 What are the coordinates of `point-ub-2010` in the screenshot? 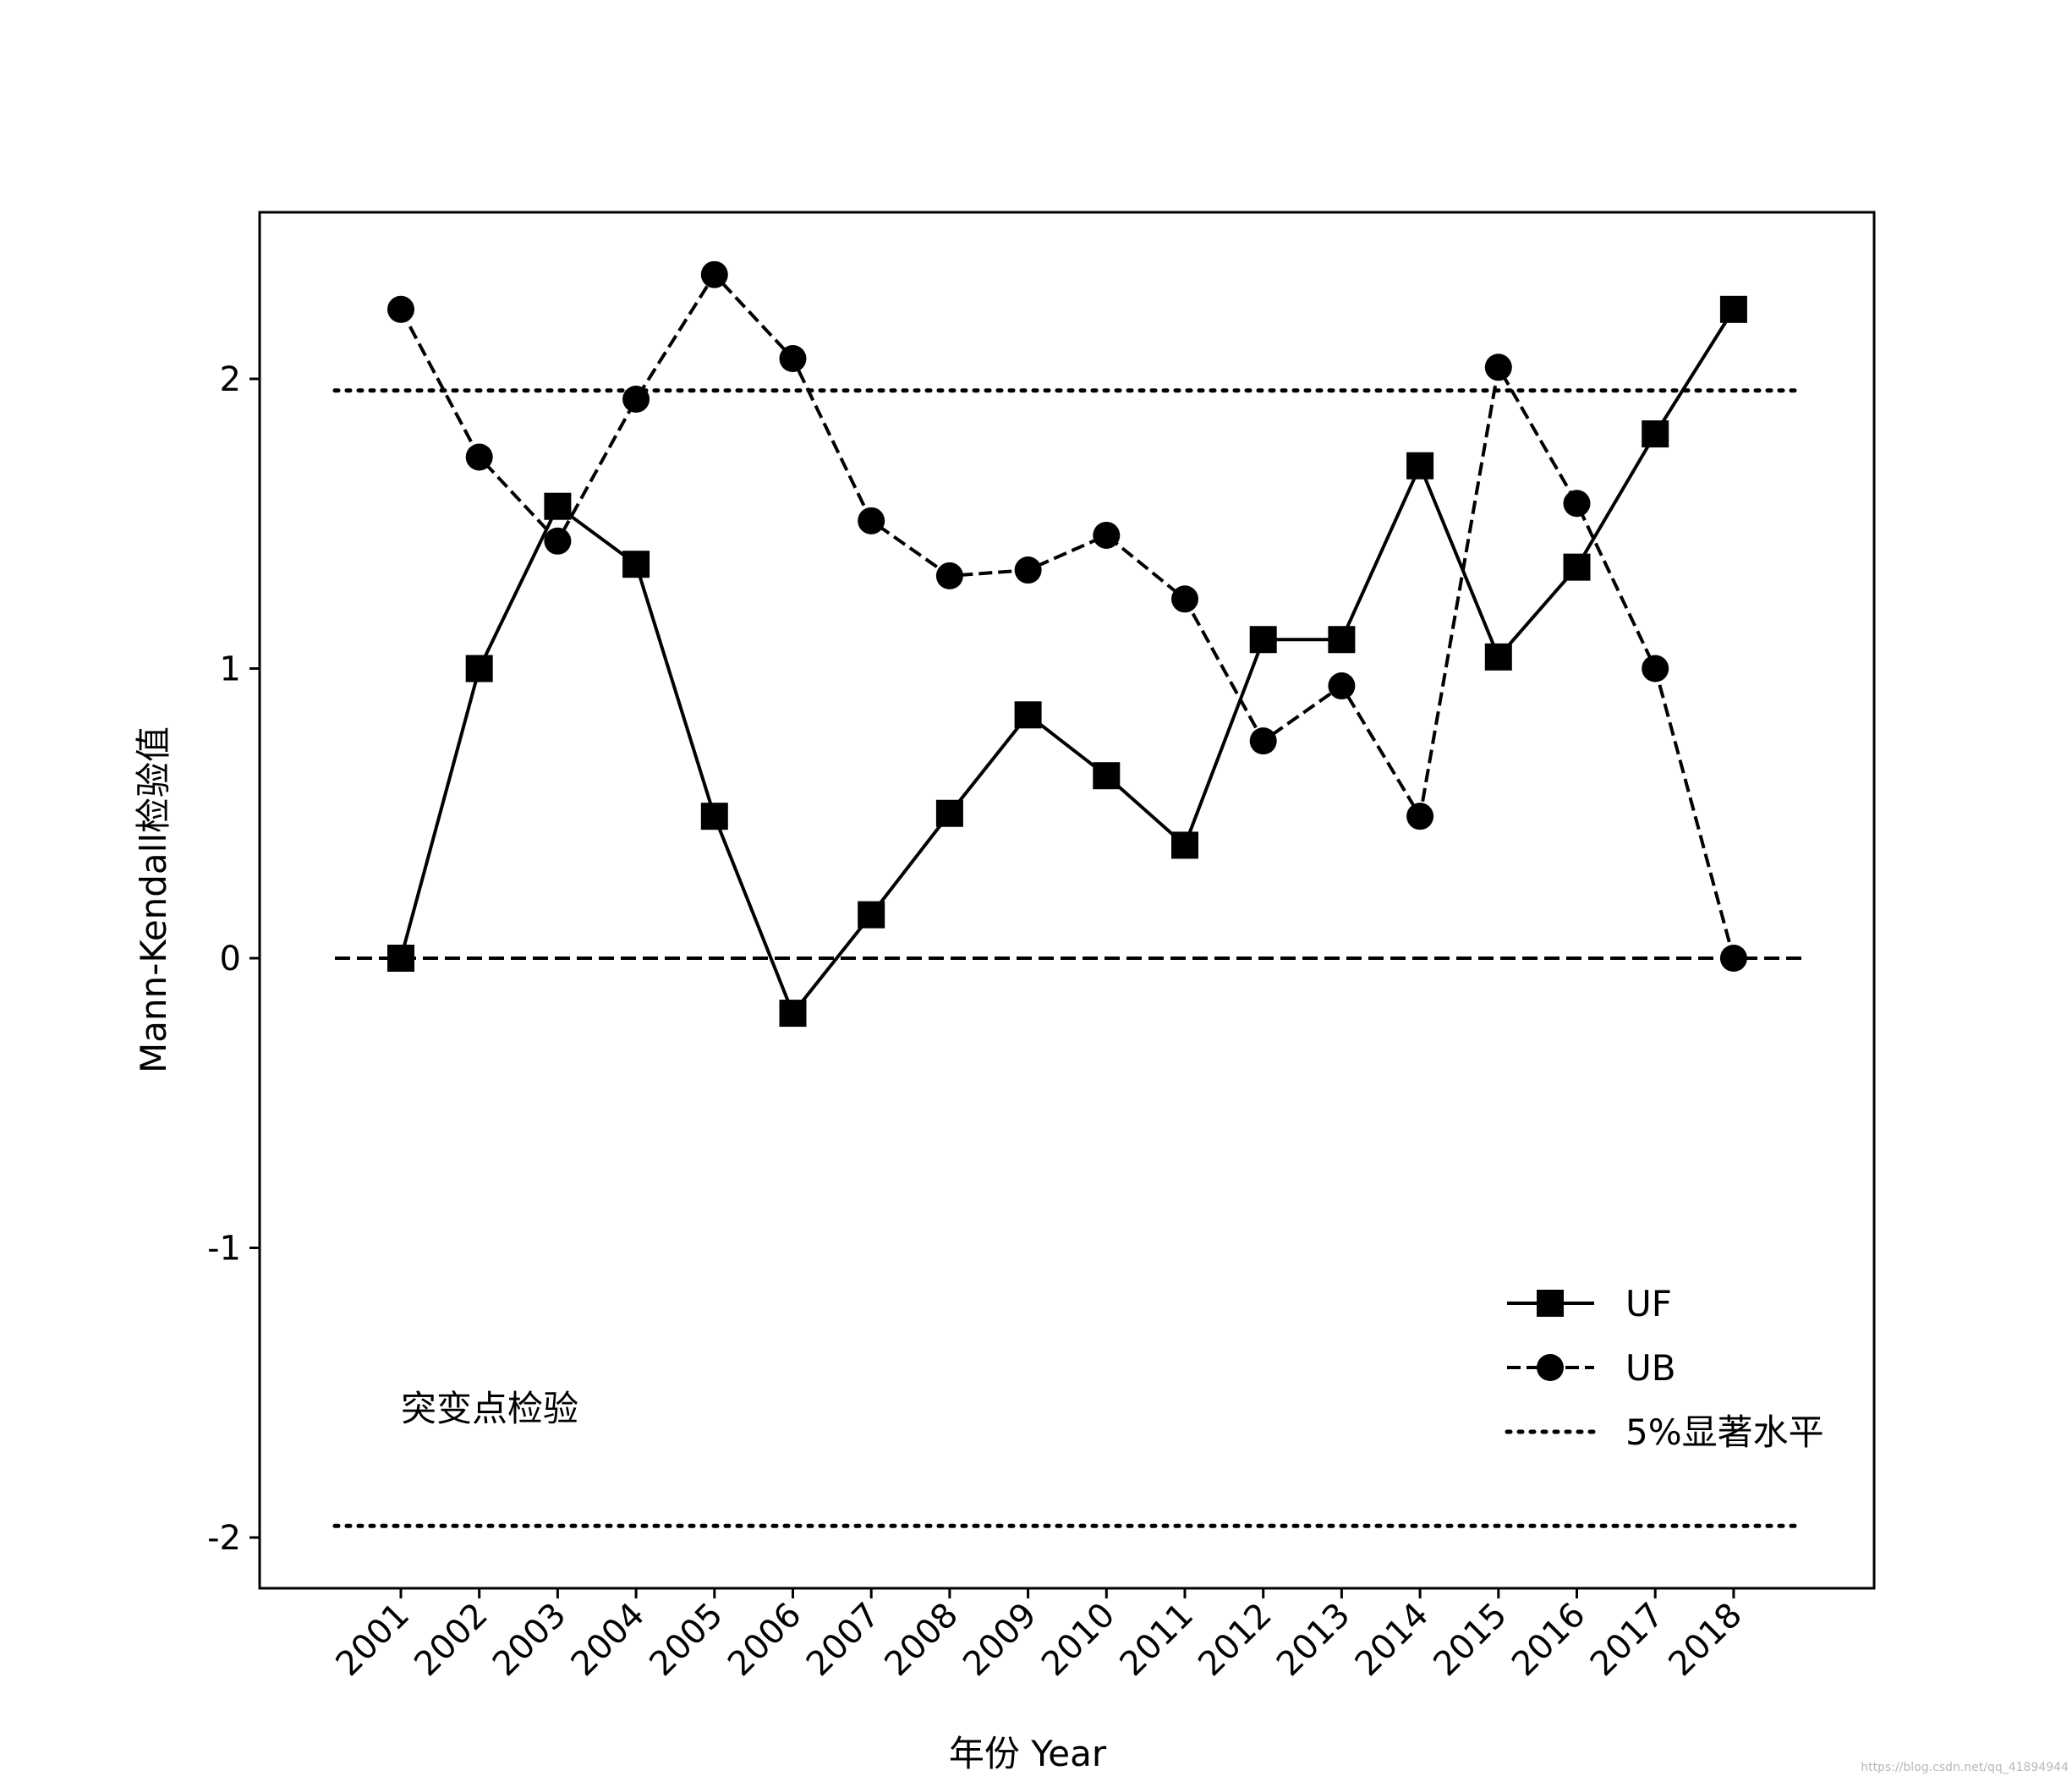 It's located at (1107, 535).